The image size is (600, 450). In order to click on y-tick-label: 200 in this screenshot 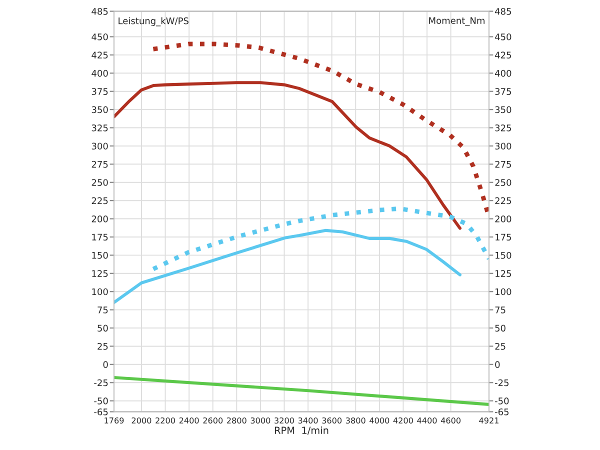, I will do `click(100, 219)`.